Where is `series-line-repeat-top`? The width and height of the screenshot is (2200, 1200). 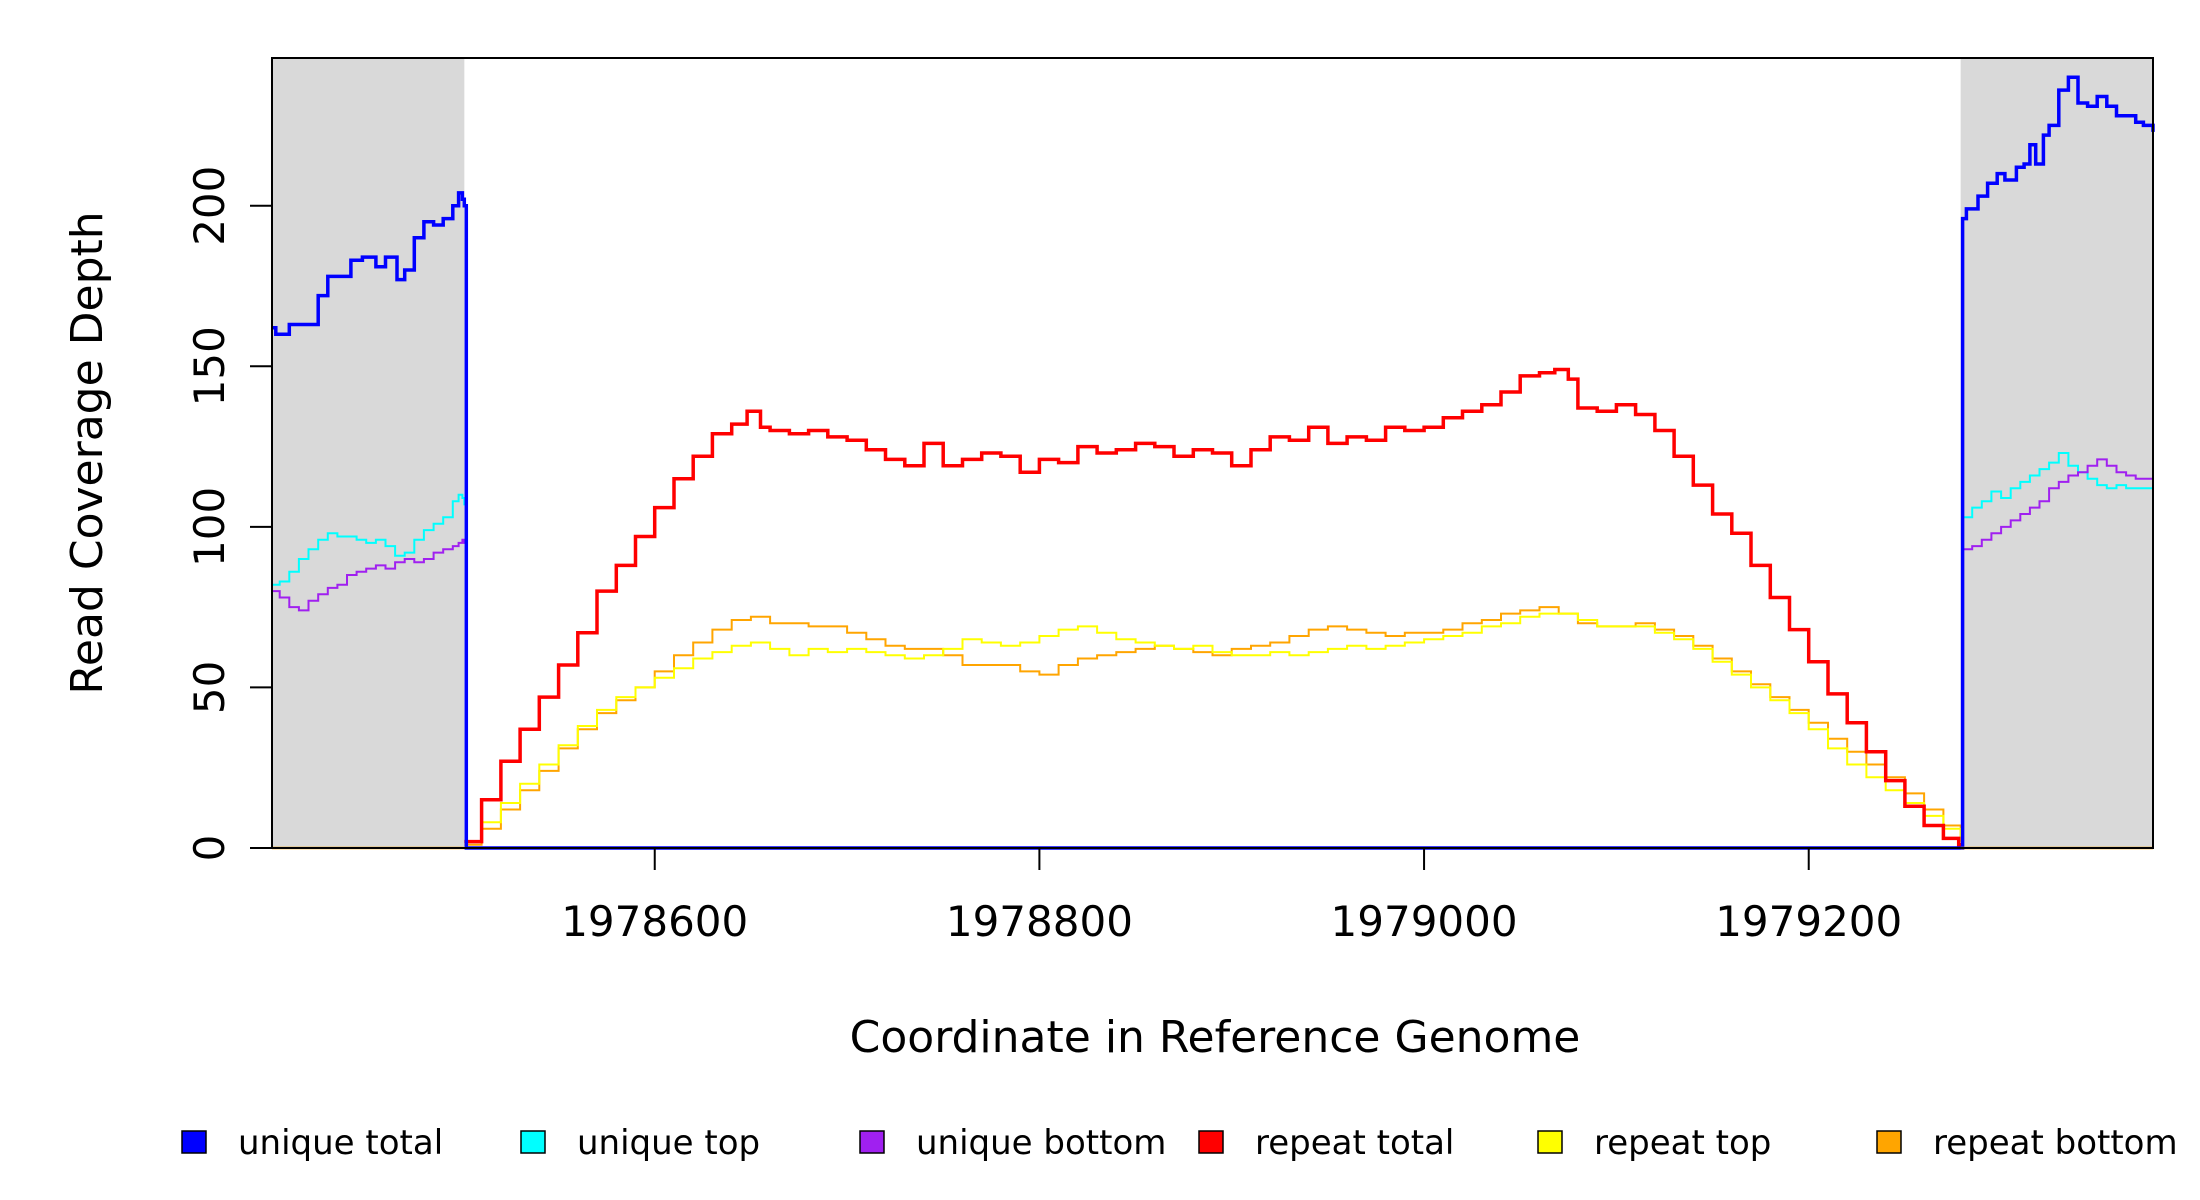 series-line-repeat-top is located at coordinates (1213, 727).